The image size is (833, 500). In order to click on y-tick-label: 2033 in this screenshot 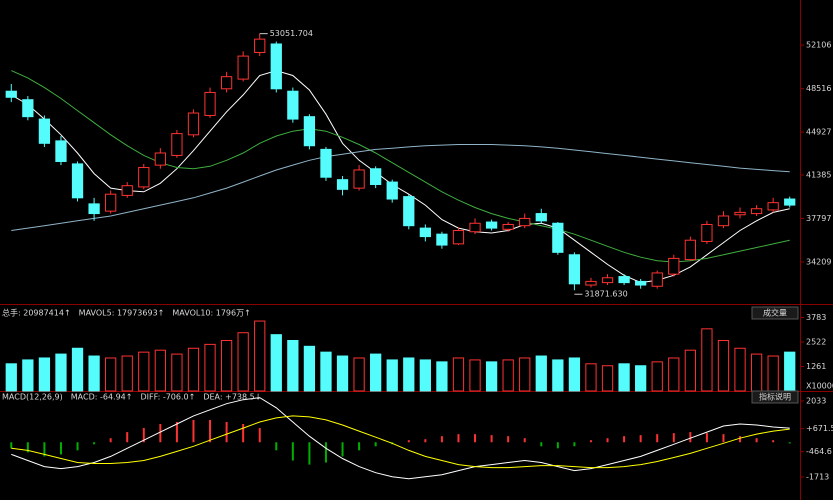, I will do `click(816, 401)`.